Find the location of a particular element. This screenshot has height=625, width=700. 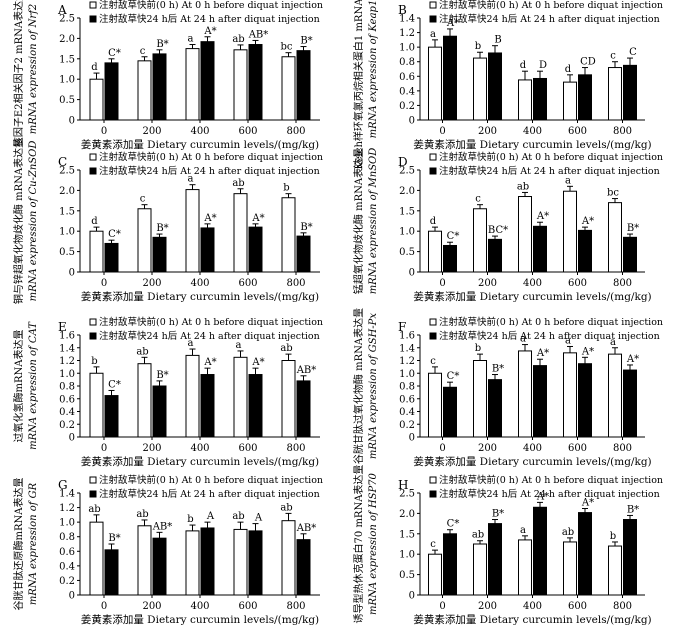

y-axis-label-en: mRNA expression of CAT is located at coordinates (33, 385).